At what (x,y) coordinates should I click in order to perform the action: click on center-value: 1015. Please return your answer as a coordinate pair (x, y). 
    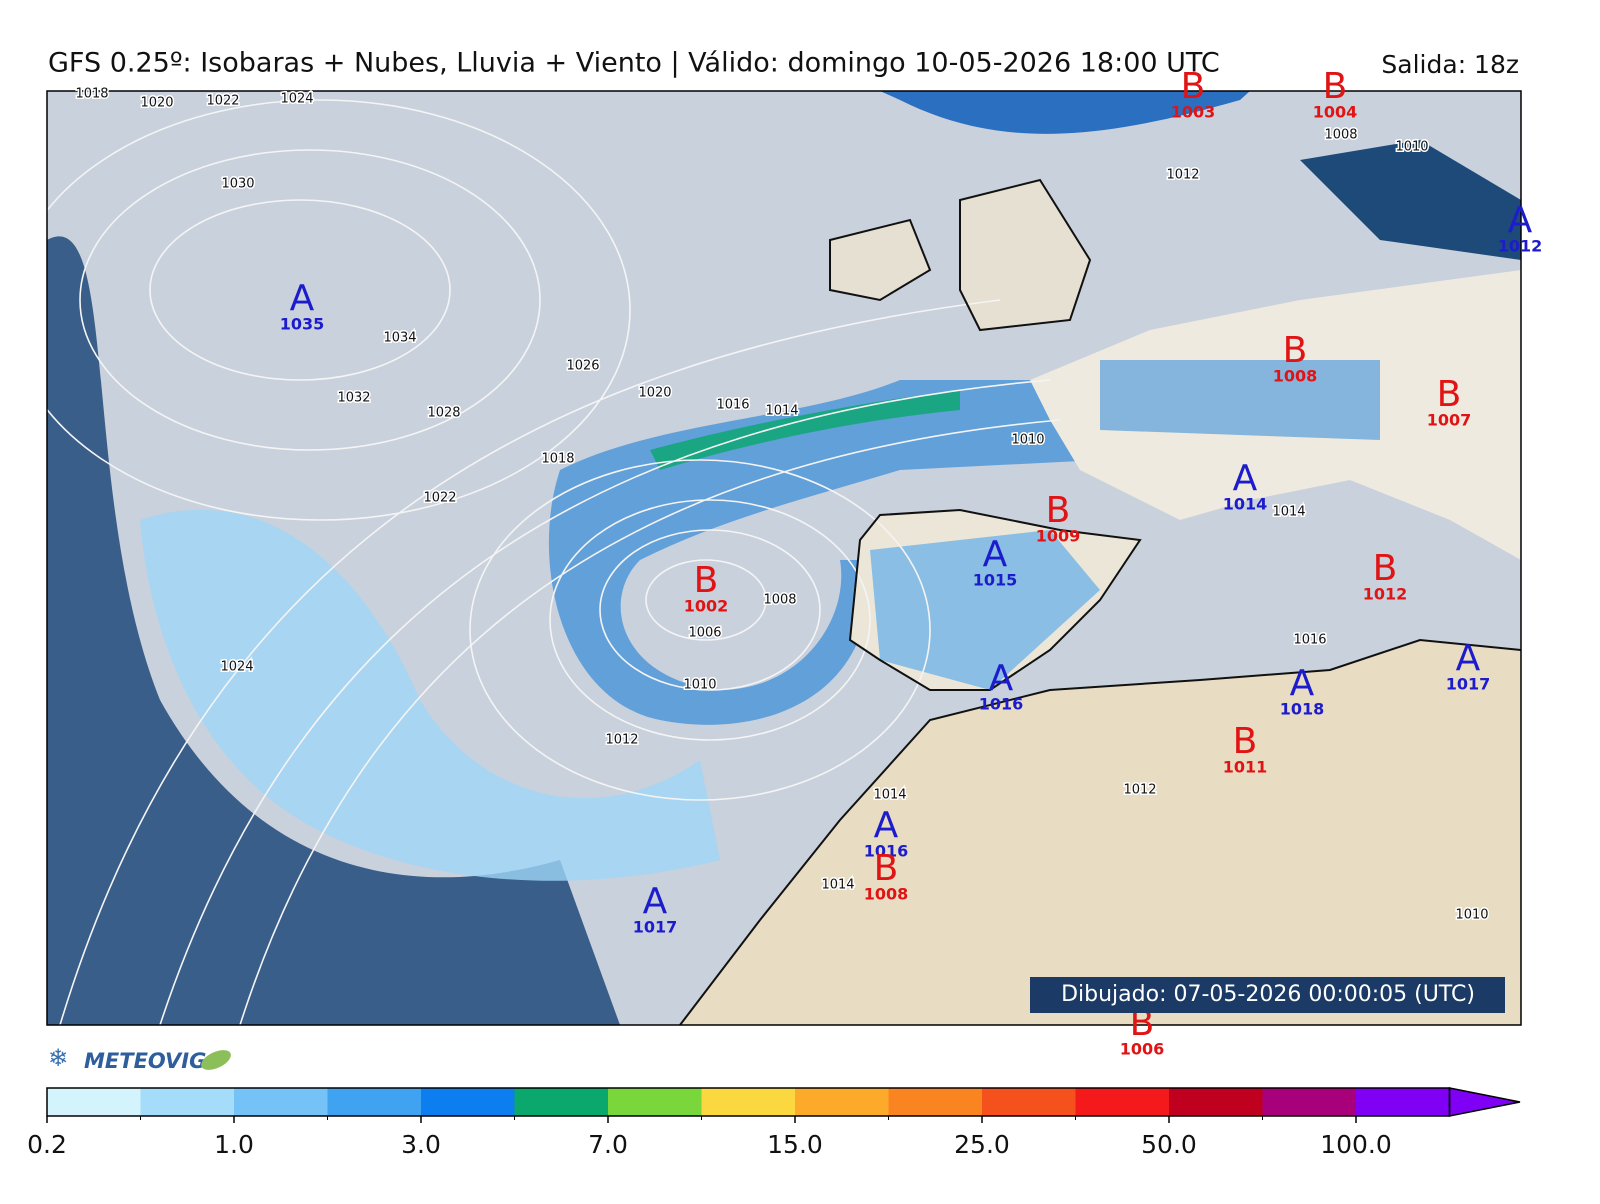
    Looking at the image, I should click on (995, 580).